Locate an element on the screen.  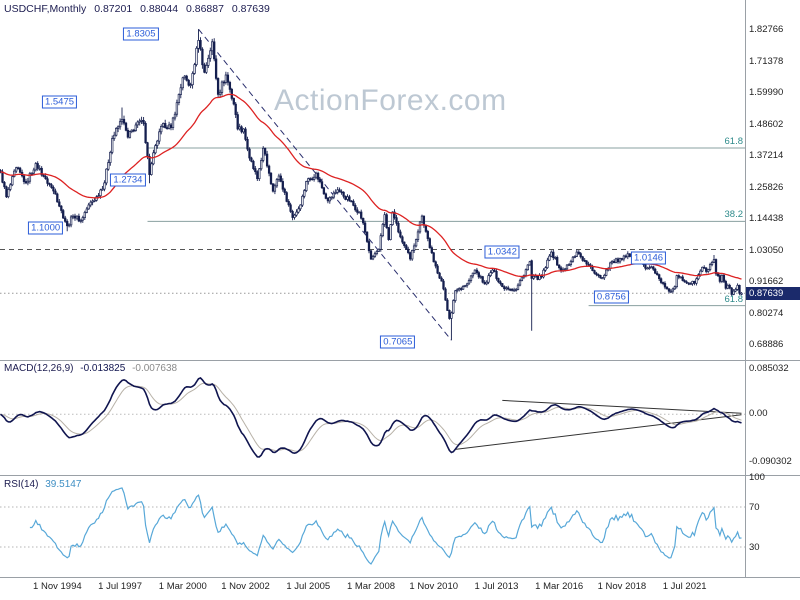
actionforex-watermark: ActionForex.com is located at coordinates (390, 100).